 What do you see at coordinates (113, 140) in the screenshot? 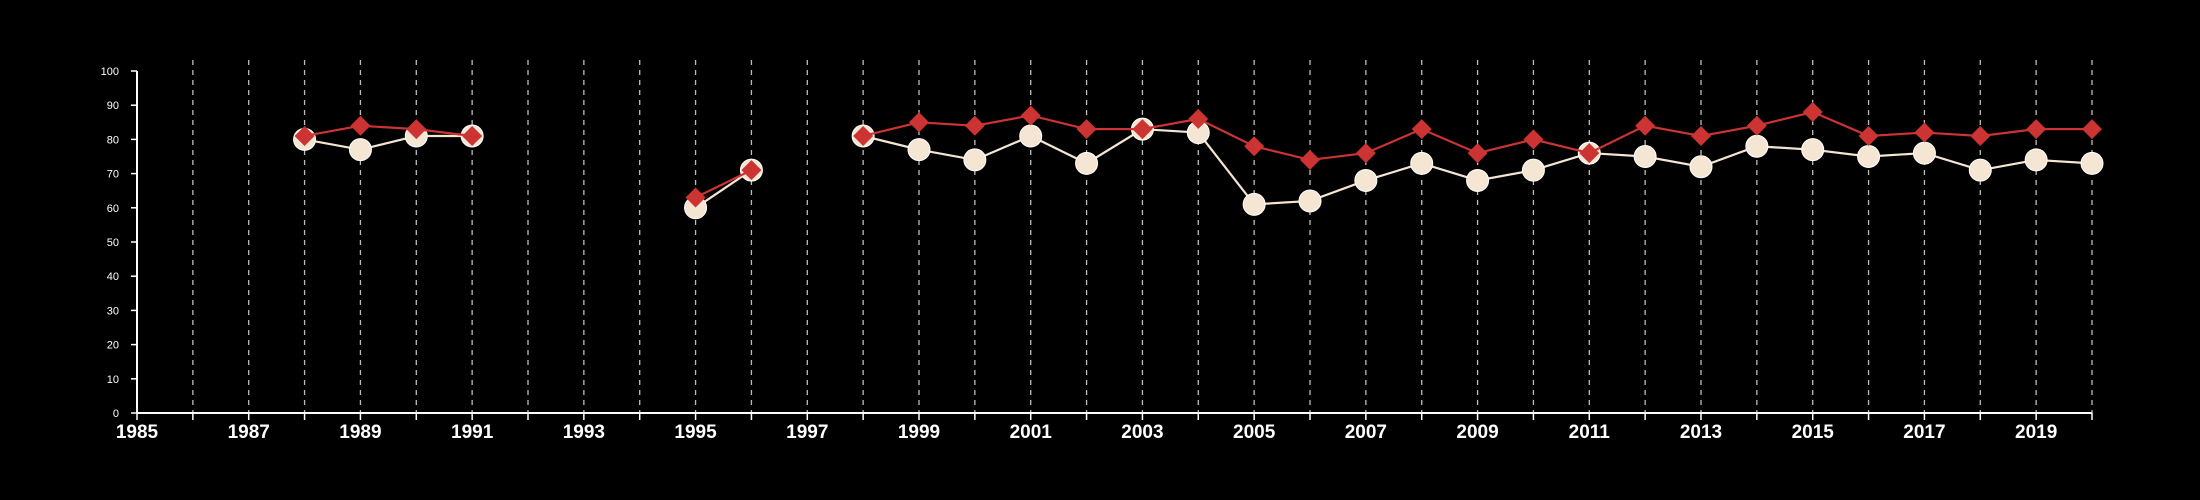
I see `y-tick-label: 80` at bounding box center [113, 140].